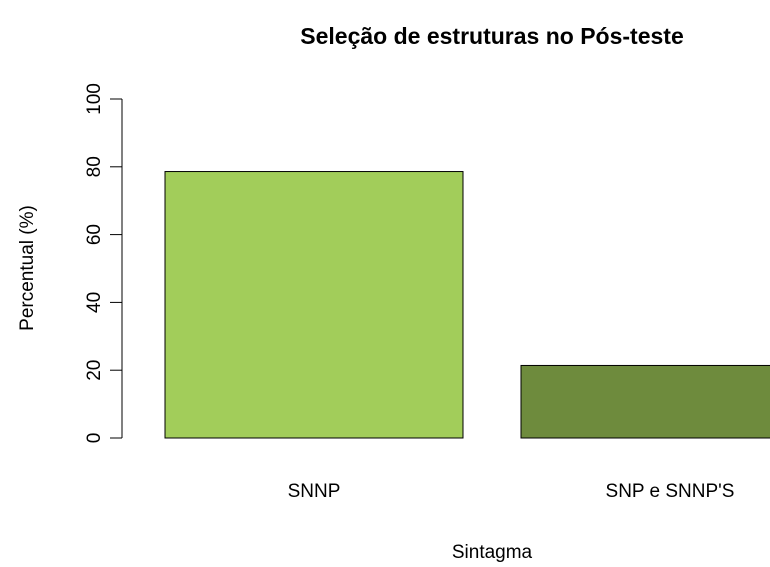 This screenshot has height=567, width=770. What do you see at coordinates (94, 99) in the screenshot?
I see `y-tick-label: 100` at bounding box center [94, 99].